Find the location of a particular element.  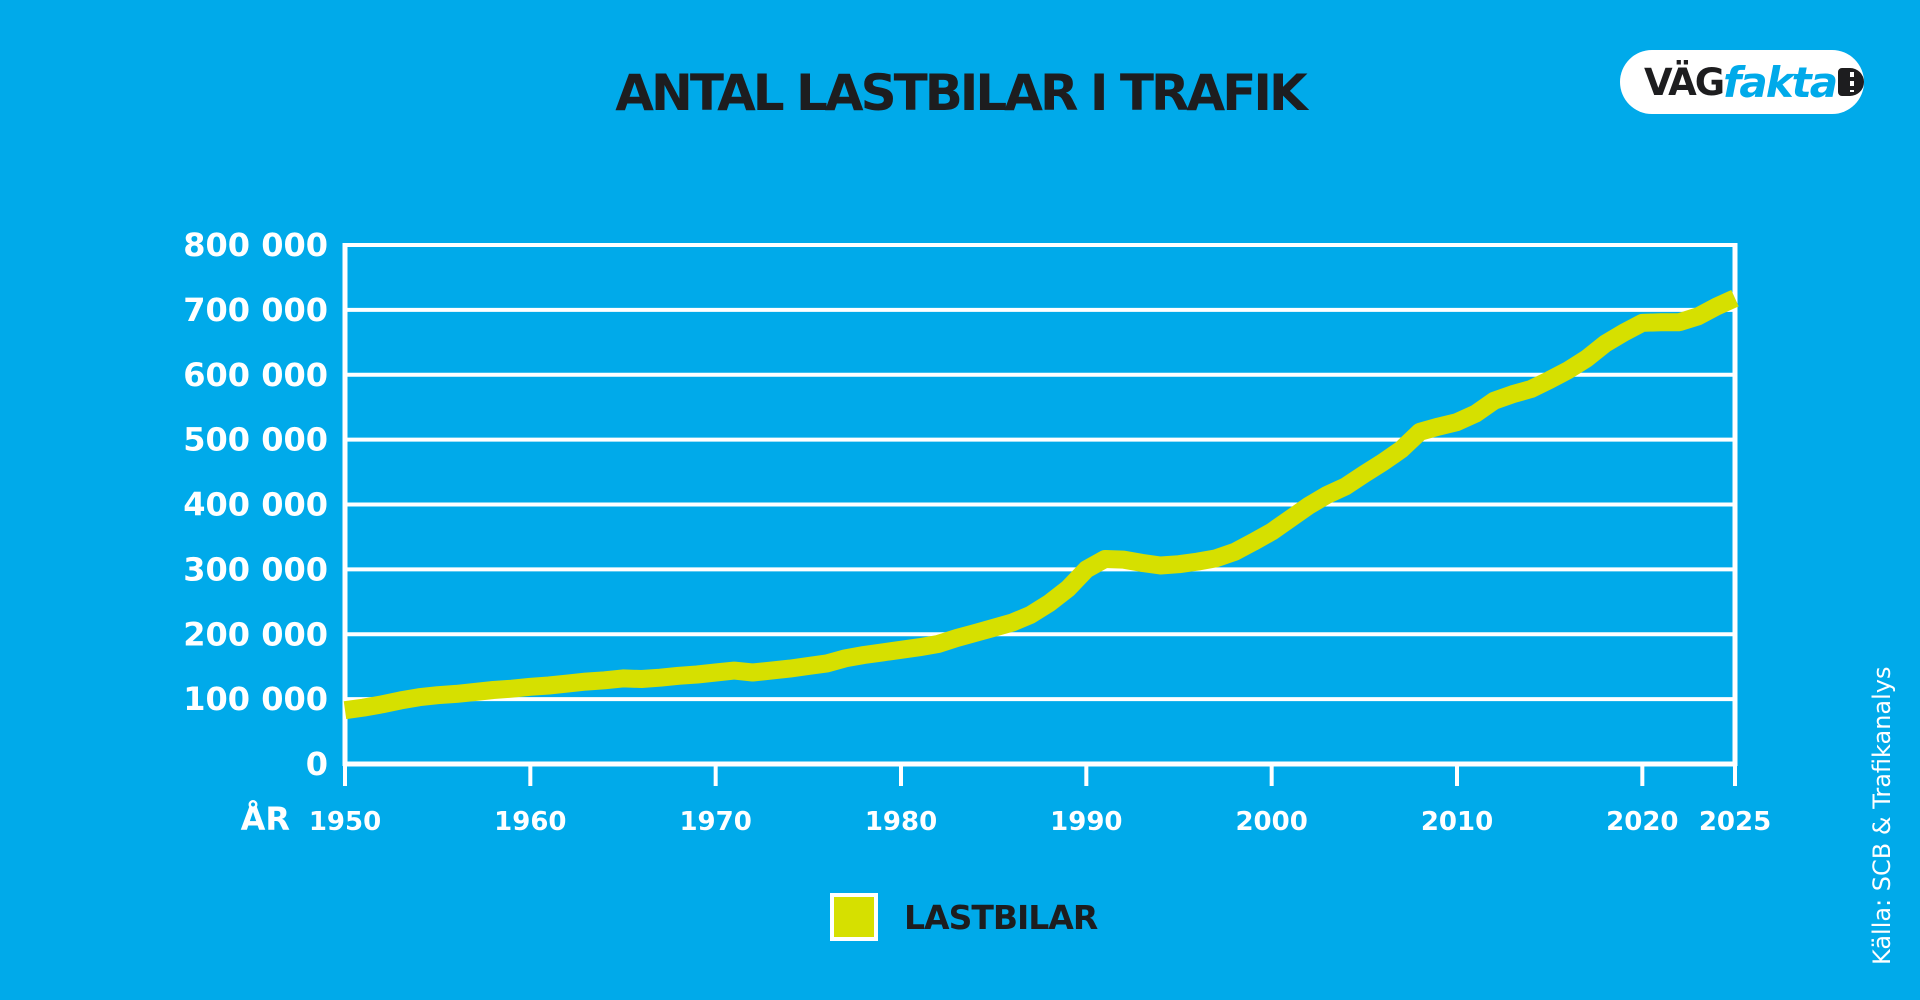

y-tick-label: 100 000 is located at coordinates (255, 699).